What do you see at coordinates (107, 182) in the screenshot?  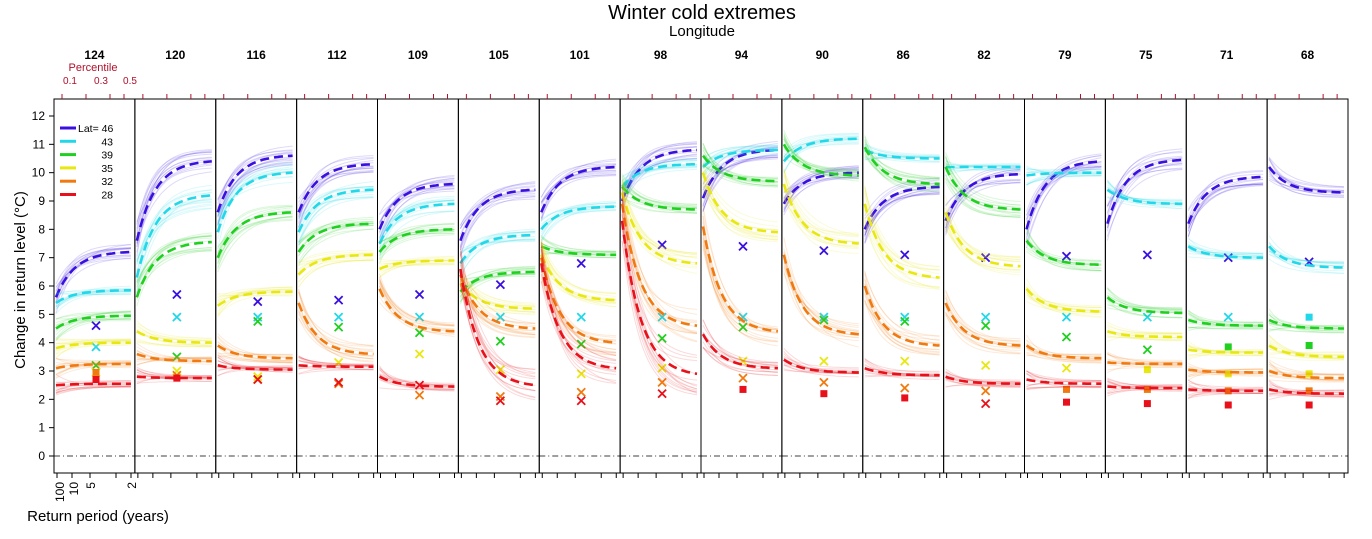 I see `legend-label-32: 32` at bounding box center [107, 182].